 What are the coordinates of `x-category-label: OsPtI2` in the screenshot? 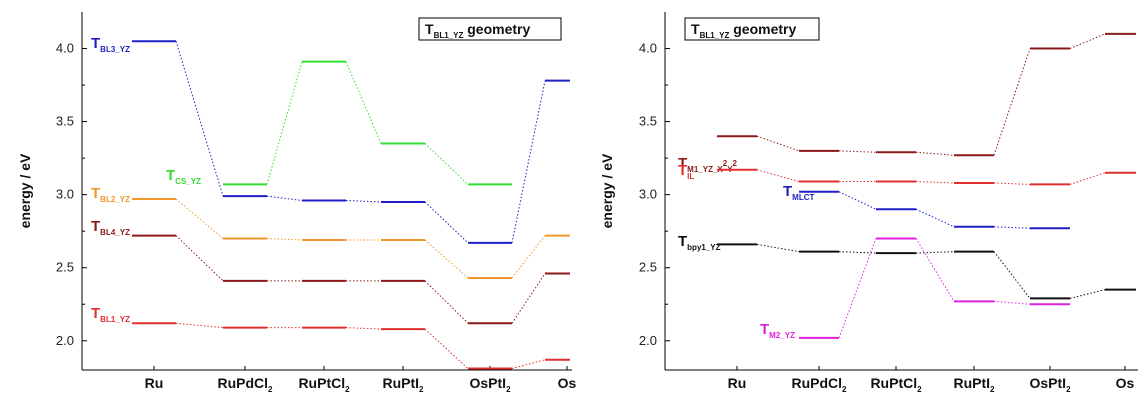 It's located at (490, 384).